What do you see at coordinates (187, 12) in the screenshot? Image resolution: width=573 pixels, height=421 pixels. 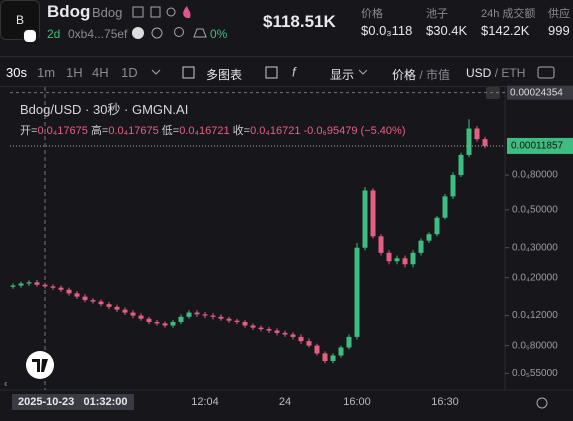 I see `fire-icon` at bounding box center [187, 12].